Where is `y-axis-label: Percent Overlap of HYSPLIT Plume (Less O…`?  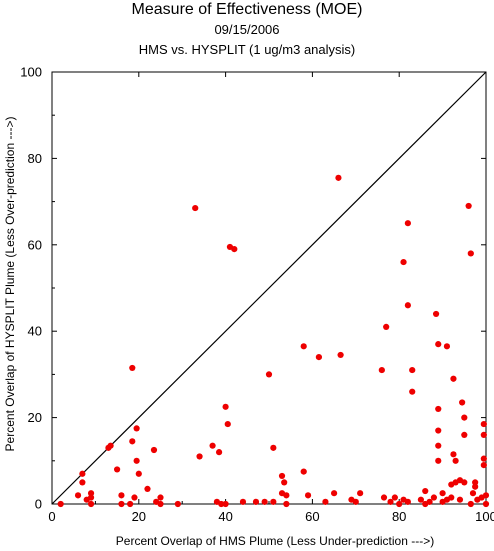 y-axis-label: Percent Overlap of HYSPLIT Plume (Less O… is located at coordinates (10, 284).